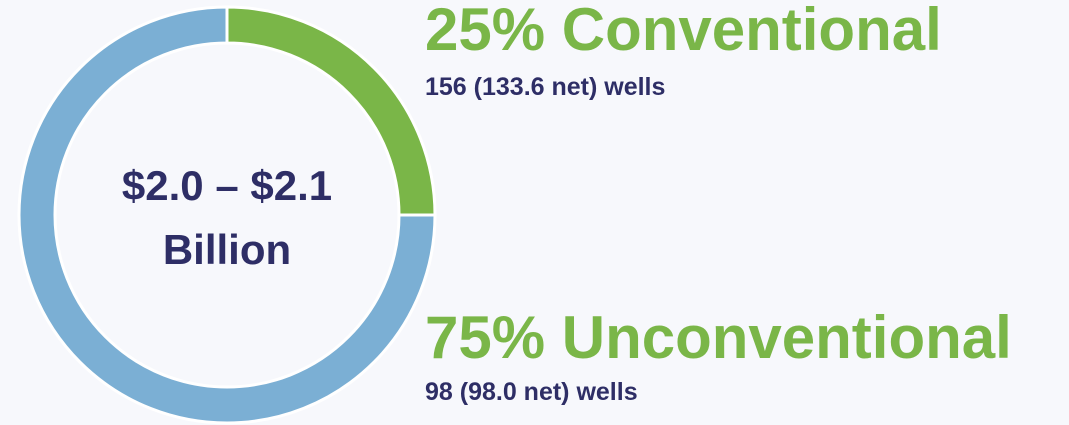  Describe the element at coordinates (227, 249) in the screenshot. I see `center-text: Billion` at that location.